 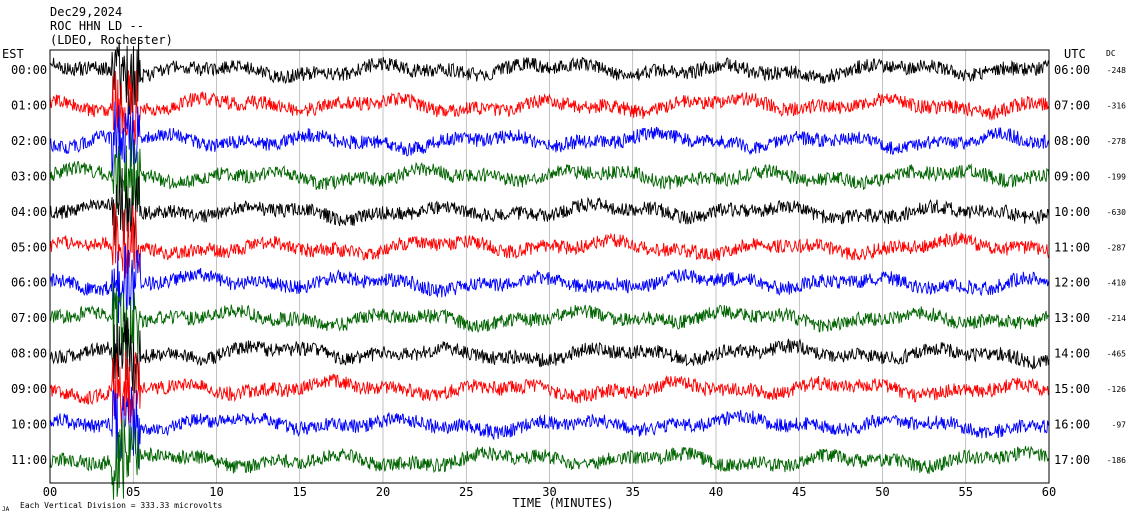 What do you see at coordinates (1072, 283) in the screenshot?
I see `utc-hour-label: 12:00` at bounding box center [1072, 283].